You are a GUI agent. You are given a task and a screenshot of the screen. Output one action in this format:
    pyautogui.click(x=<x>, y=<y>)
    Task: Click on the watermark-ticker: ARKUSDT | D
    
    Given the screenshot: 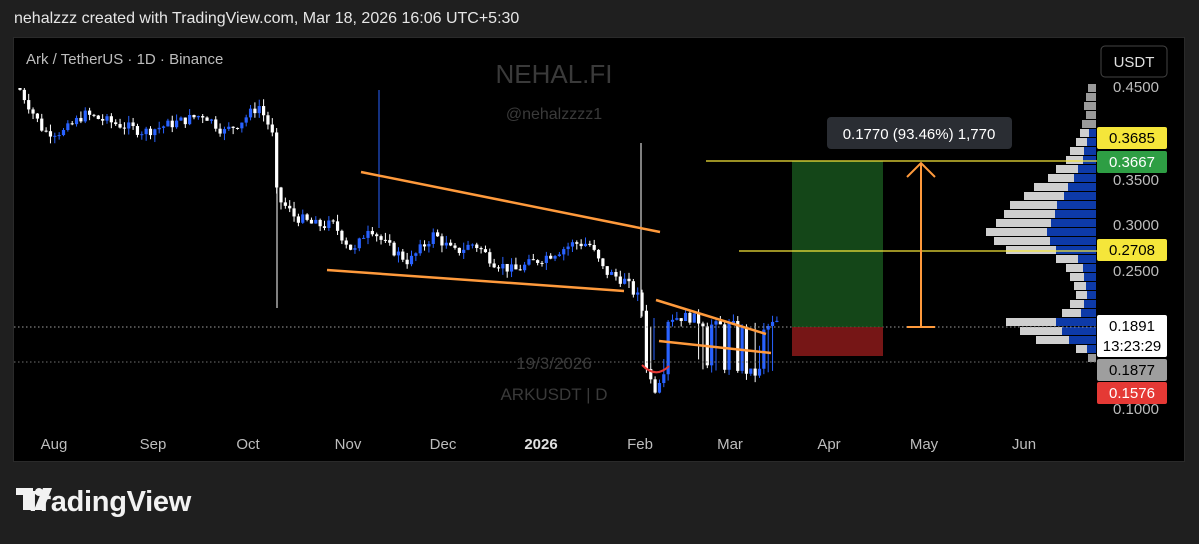 What is the action you would take?
    pyautogui.click(x=553, y=394)
    